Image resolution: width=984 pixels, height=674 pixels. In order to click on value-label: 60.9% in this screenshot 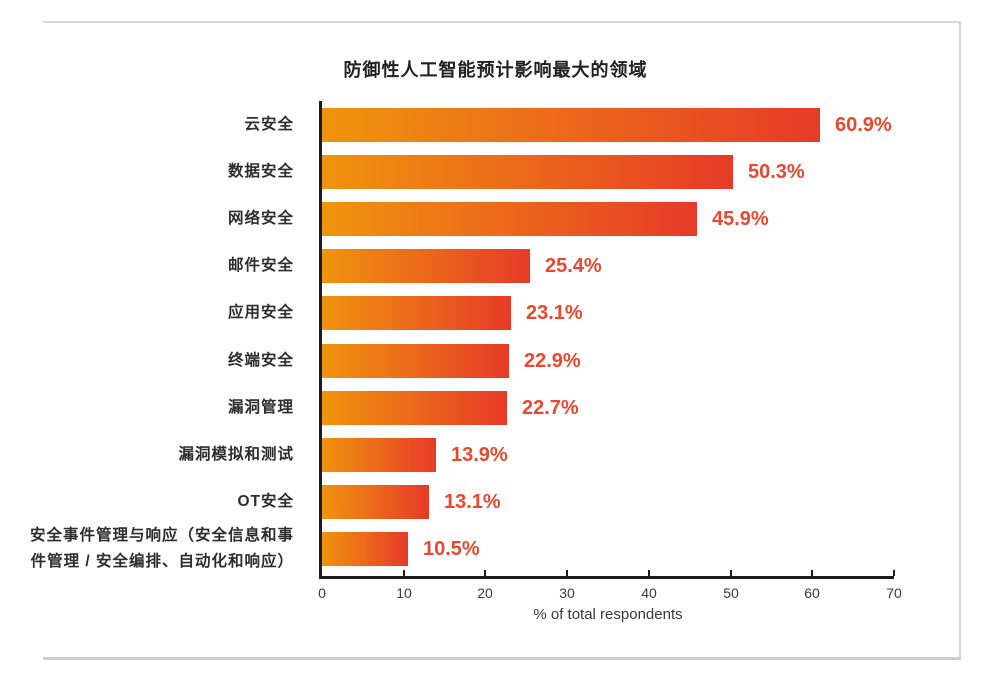, I will do `click(863, 125)`.